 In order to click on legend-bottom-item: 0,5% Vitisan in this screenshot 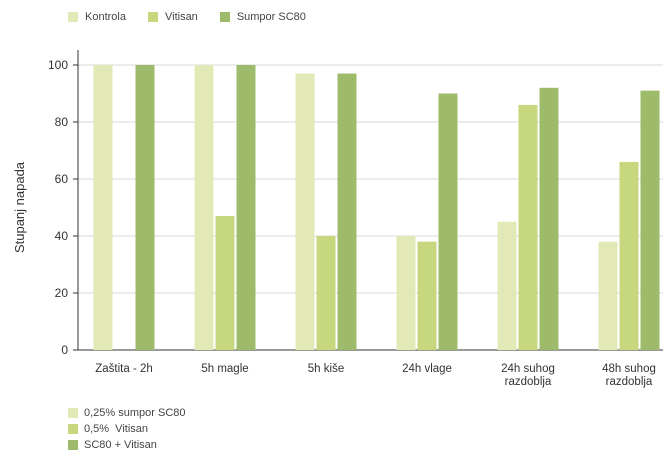, I will do `click(127, 429)`.